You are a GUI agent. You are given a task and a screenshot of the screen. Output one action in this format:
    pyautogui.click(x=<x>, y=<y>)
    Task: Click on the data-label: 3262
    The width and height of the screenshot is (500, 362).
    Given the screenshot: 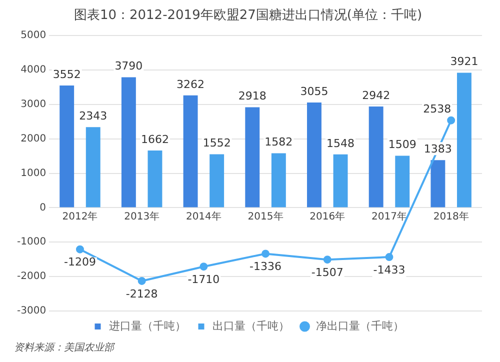 What is the action you would take?
    pyautogui.click(x=190, y=84)
    